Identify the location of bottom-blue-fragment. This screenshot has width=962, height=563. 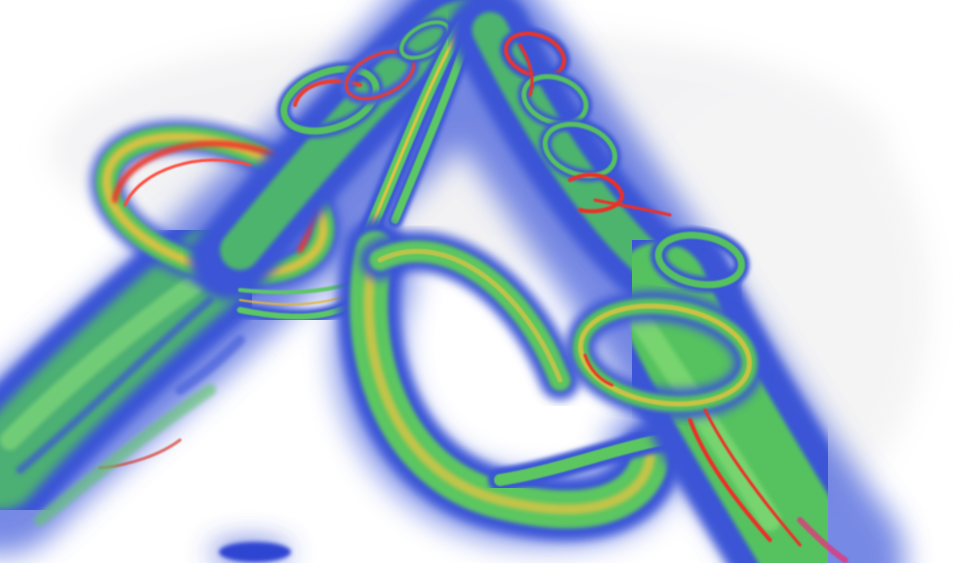
(255, 552).